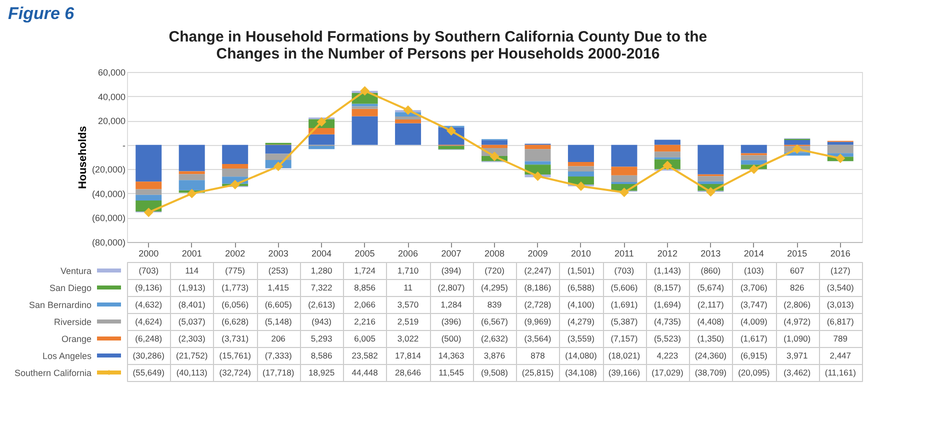  What do you see at coordinates (494, 271) in the screenshot?
I see `data-label: (720)` at bounding box center [494, 271].